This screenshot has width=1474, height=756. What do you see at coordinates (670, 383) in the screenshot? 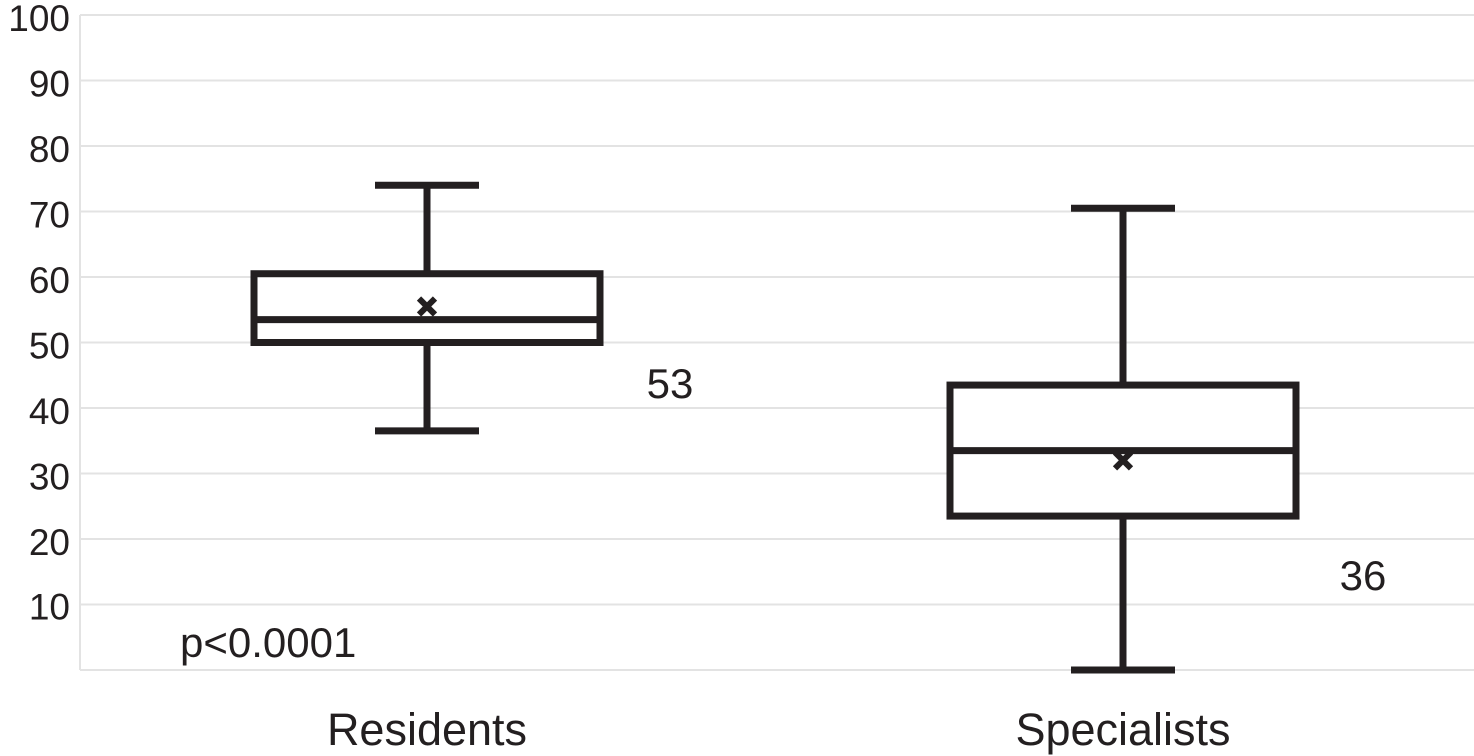
I see `data-label: 53` at bounding box center [670, 383].